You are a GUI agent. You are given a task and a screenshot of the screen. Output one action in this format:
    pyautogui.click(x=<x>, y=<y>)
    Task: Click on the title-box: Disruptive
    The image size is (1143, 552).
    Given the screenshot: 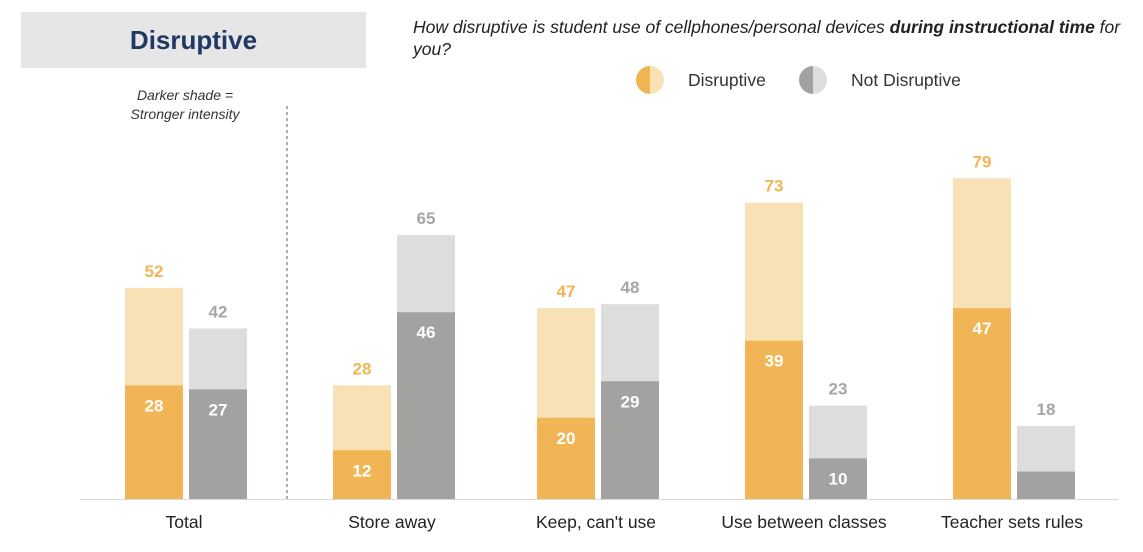 What is the action you would take?
    pyautogui.click(x=193, y=40)
    